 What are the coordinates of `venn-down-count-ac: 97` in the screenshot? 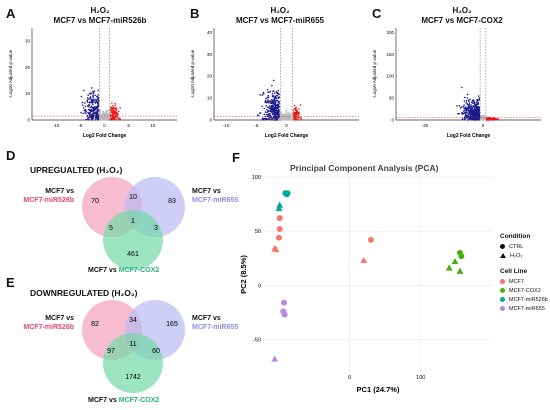 It's located at (111, 351).